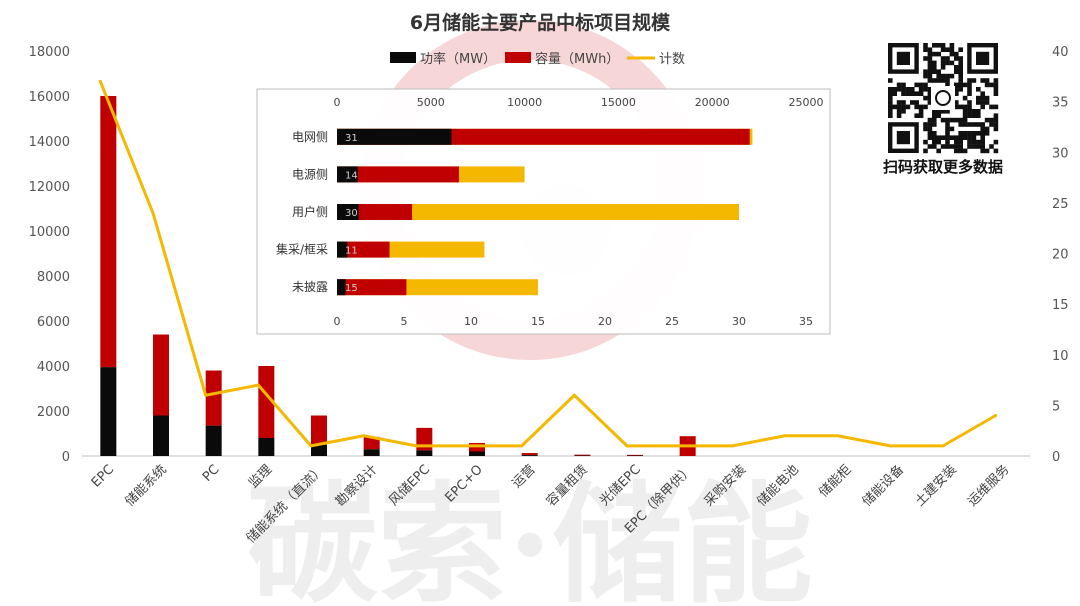  What do you see at coordinates (458, 59) in the screenshot?
I see `legend-label-power: 功率（MW）` at bounding box center [458, 59].